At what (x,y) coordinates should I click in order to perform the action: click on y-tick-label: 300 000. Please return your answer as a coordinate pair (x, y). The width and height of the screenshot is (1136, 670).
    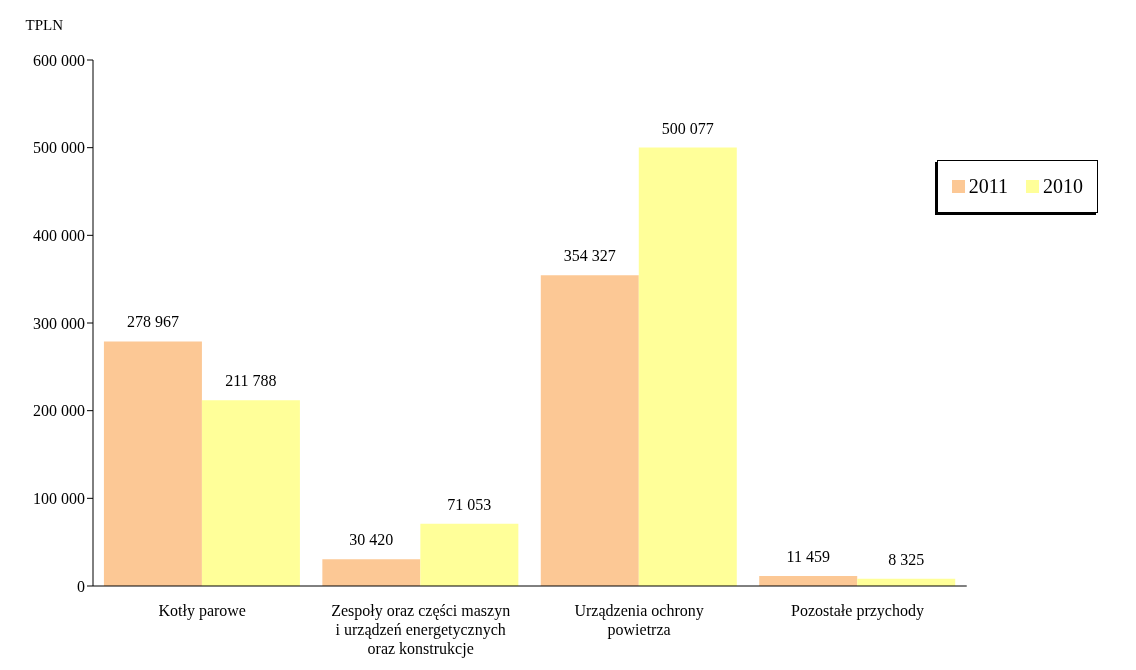
    Looking at the image, I should click on (59, 323).